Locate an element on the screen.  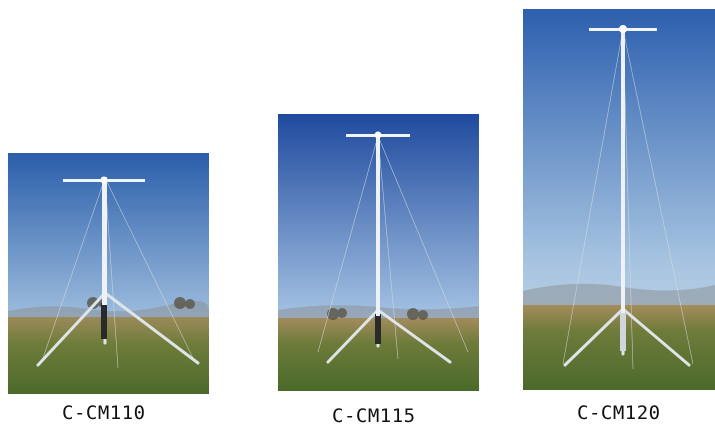
product-caption-c-cm110: C-CM110 is located at coordinates (104, 413).